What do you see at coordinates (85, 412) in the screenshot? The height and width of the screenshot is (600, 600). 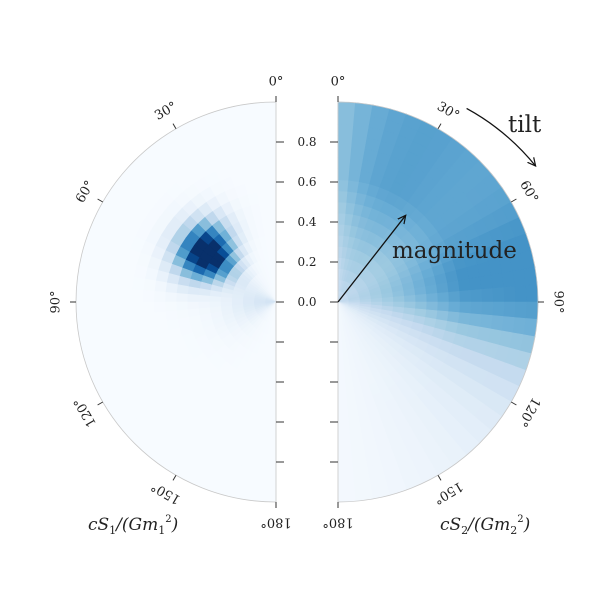 I see `left-angle-tick-label: 120°` at bounding box center [85, 412].